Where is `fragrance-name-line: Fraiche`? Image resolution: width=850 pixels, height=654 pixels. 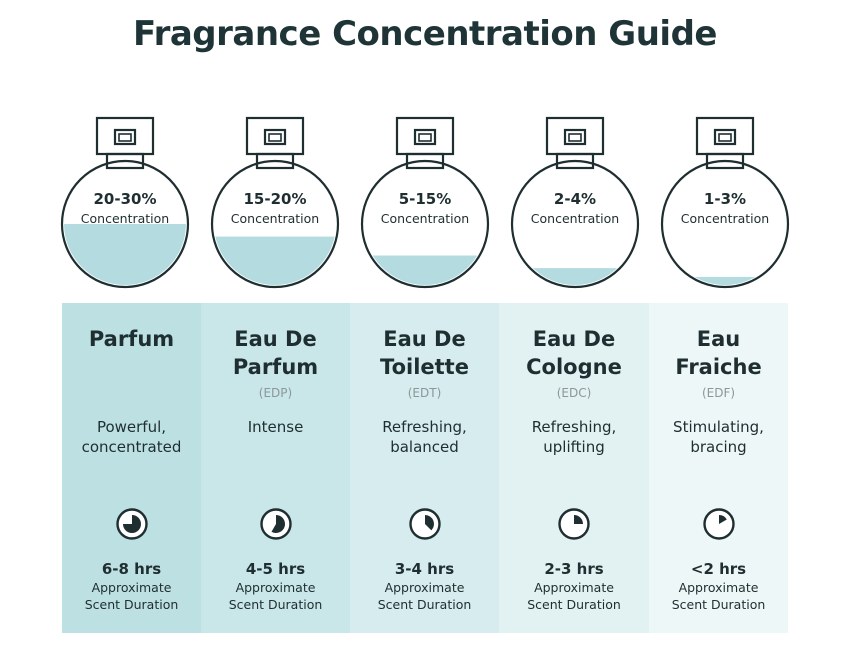 fragrance-name-line: Fraiche is located at coordinates (718, 367).